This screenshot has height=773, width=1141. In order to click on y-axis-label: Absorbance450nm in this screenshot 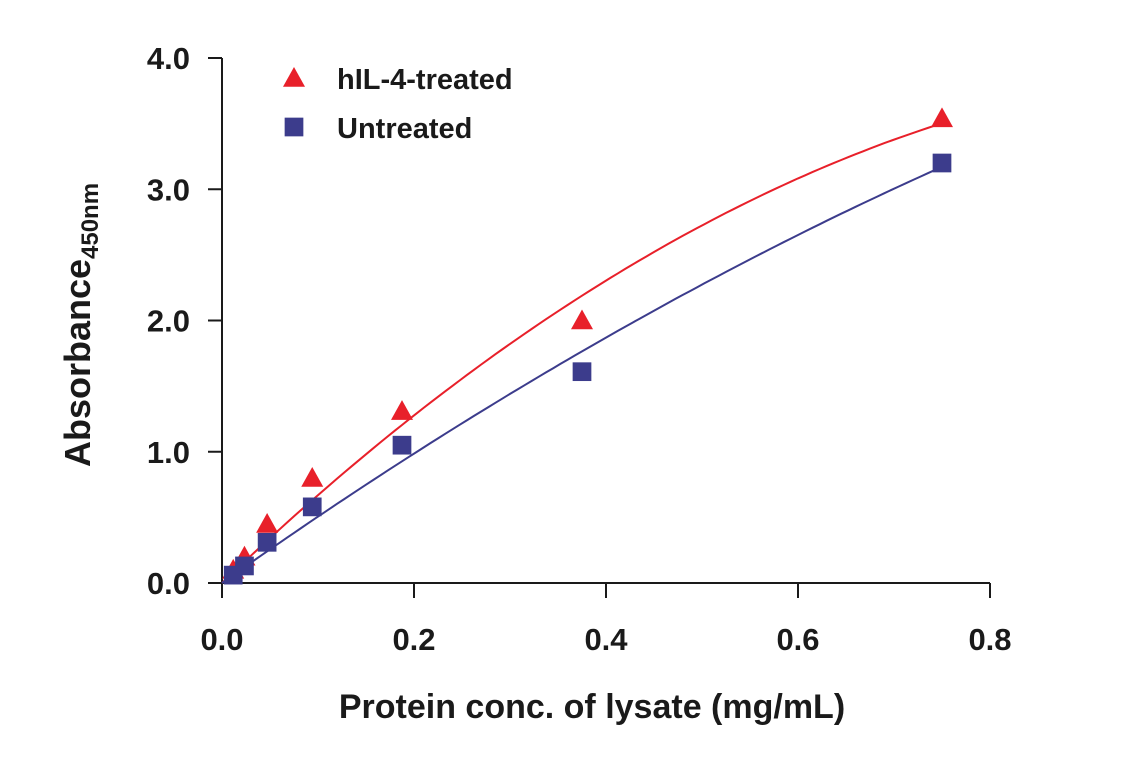, I will do `click(80, 325)`.